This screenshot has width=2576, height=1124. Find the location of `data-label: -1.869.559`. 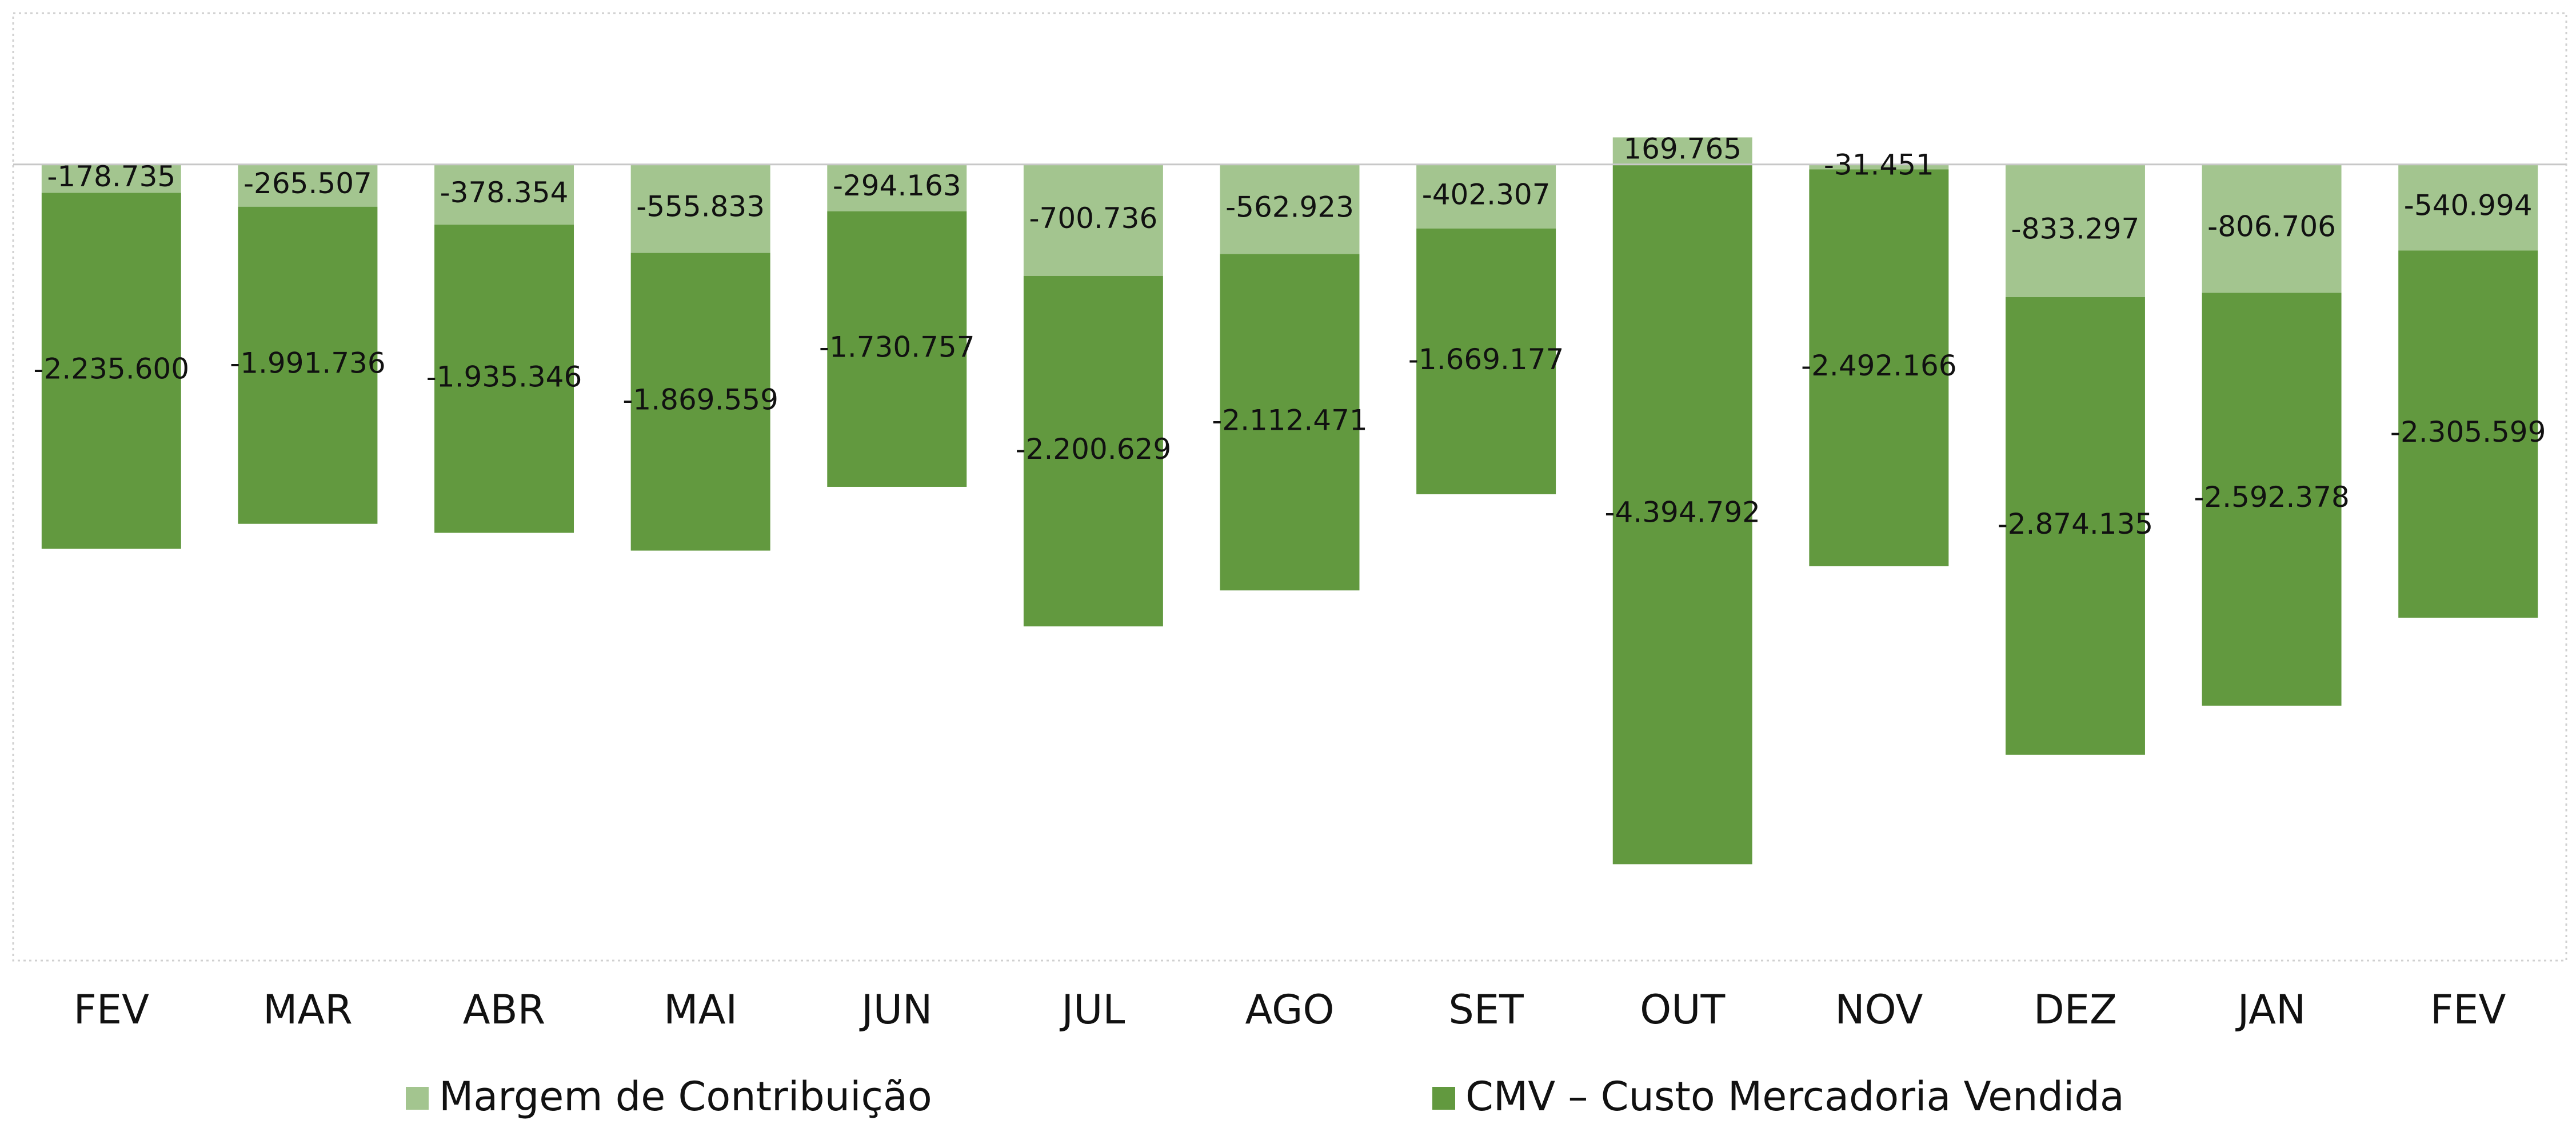

data-label: -1.869.559 is located at coordinates (700, 400).